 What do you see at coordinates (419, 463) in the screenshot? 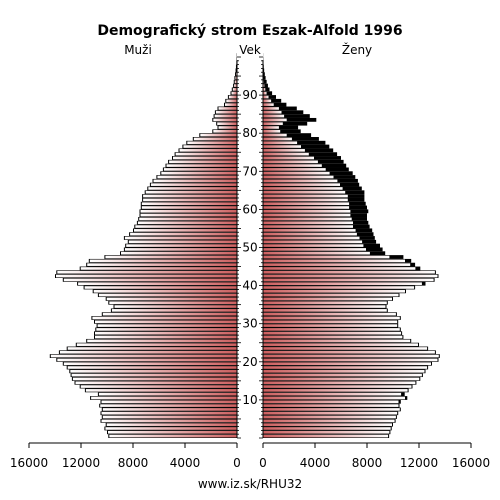
I see `x-tick-label-right: 12000` at bounding box center [419, 463].